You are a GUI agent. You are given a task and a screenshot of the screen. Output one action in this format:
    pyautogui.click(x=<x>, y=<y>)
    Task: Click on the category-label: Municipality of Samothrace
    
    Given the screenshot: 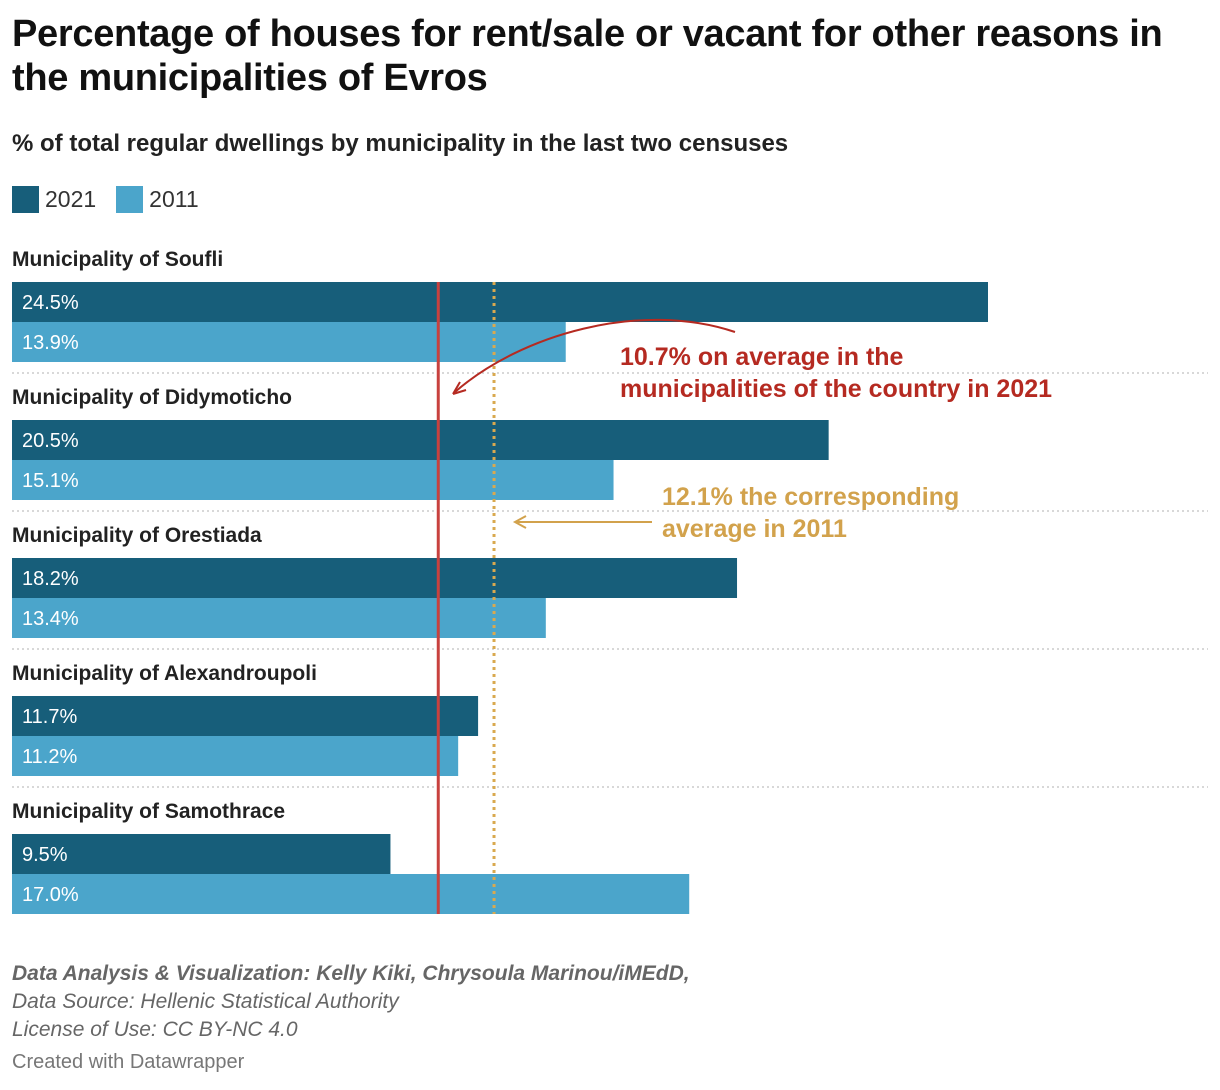 What is the action you would take?
    pyautogui.click(x=148, y=811)
    